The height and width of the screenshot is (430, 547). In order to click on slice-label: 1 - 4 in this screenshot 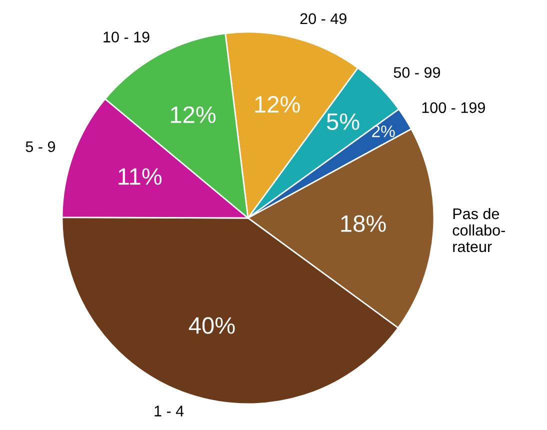, I will do `click(169, 411)`.